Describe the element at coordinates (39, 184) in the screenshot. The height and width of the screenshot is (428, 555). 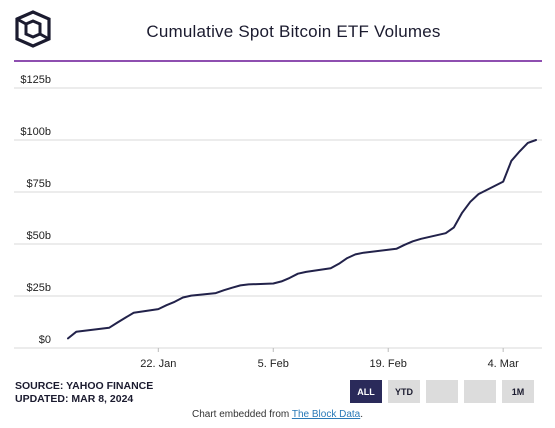
I see `y-tick-label: $75b` at that location.